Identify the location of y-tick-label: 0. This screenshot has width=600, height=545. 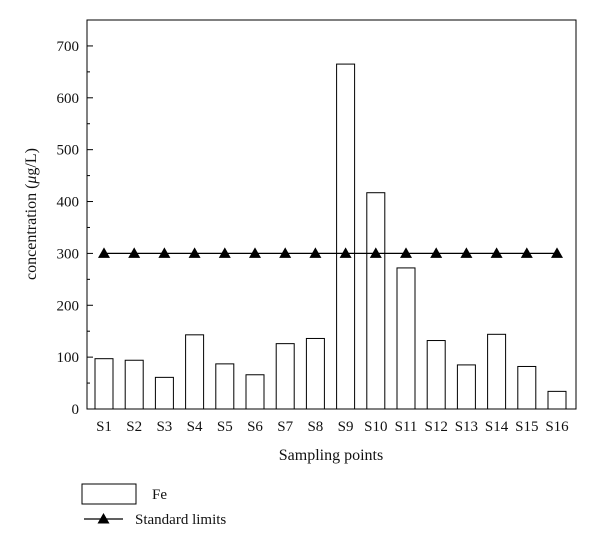
(76, 410).